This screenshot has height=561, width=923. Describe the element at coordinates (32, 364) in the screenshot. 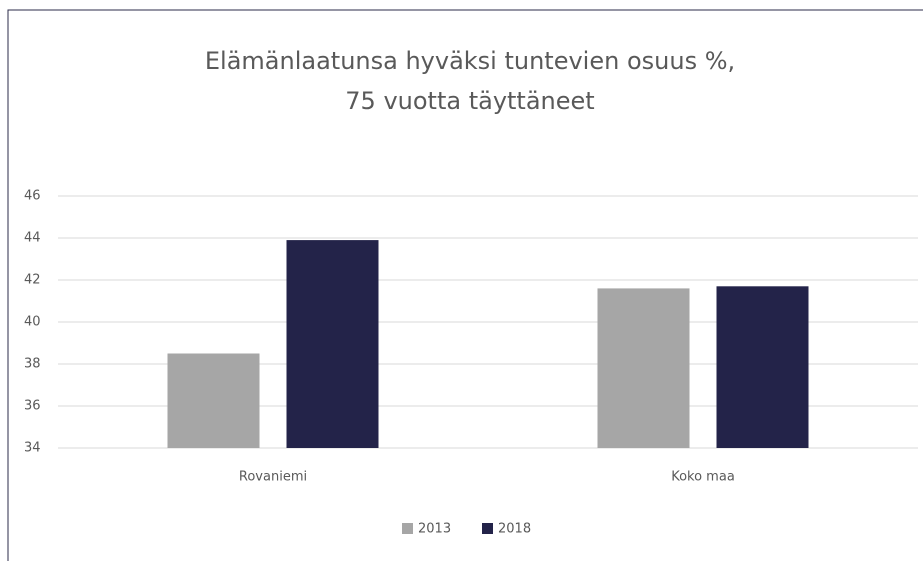

I see `y-tick-label: 38` at that location.